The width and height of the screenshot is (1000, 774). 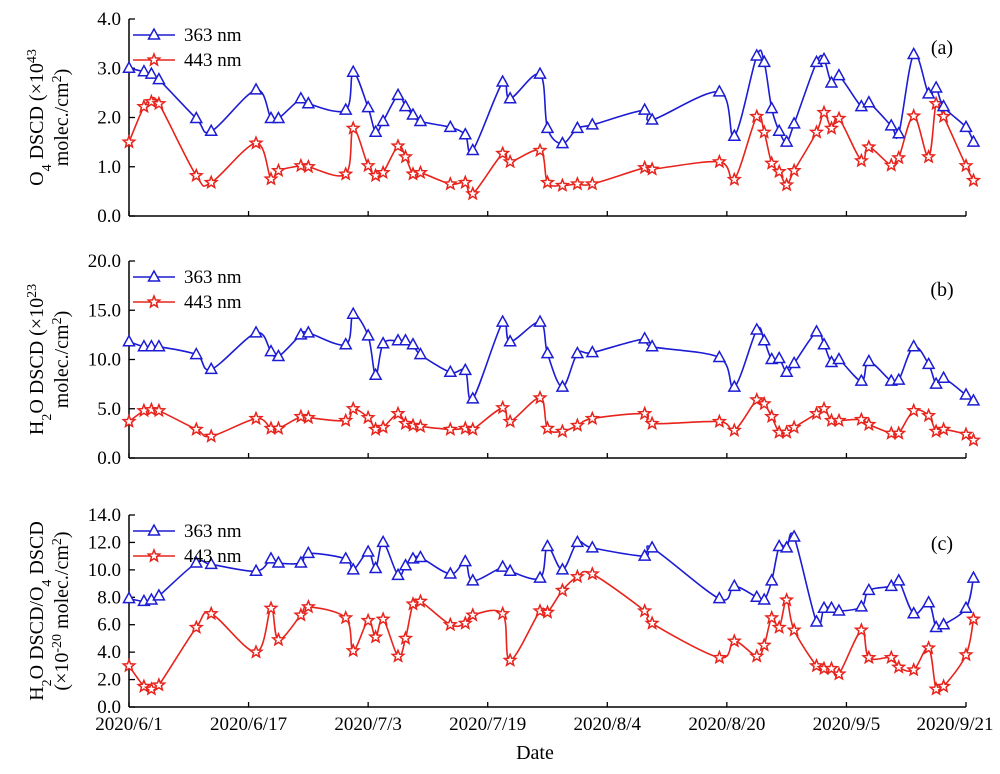 What do you see at coordinates (213, 531) in the screenshot?
I see `legend-label: 363 nm` at bounding box center [213, 531].